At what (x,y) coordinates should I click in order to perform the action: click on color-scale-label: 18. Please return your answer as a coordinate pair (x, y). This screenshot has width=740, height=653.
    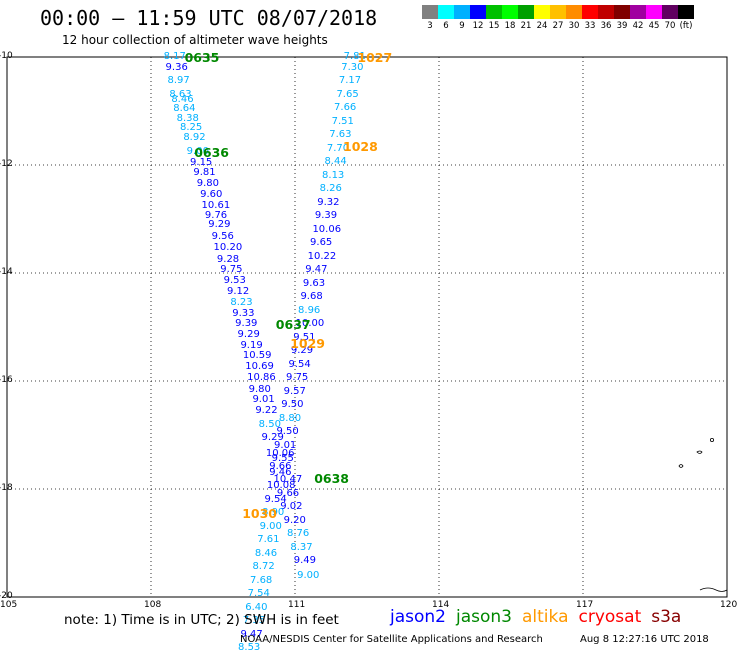
    Looking at the image, I should click on (510, 26).